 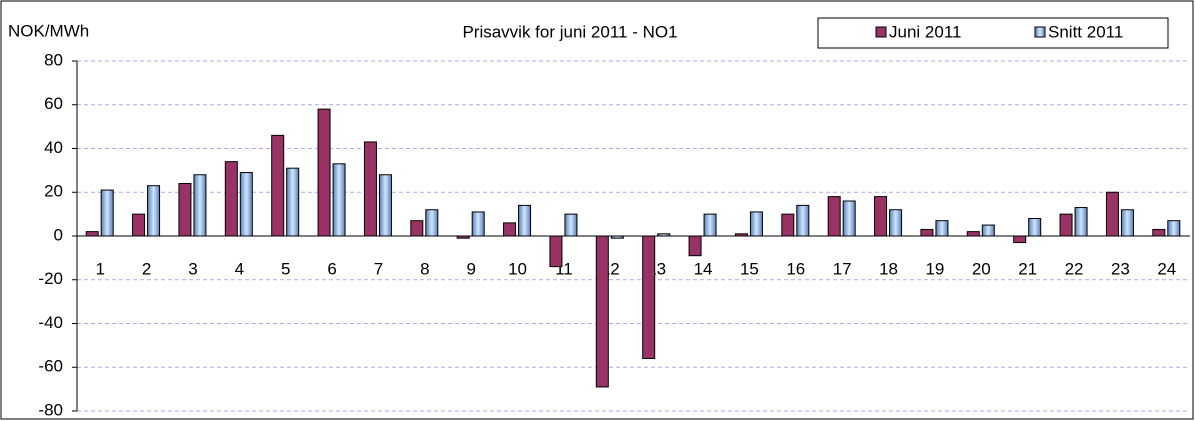 What do you see at coordinates (50, 409) in the screenshot?
I see `y-tick-label: -80` at bounding box center [50, 409].